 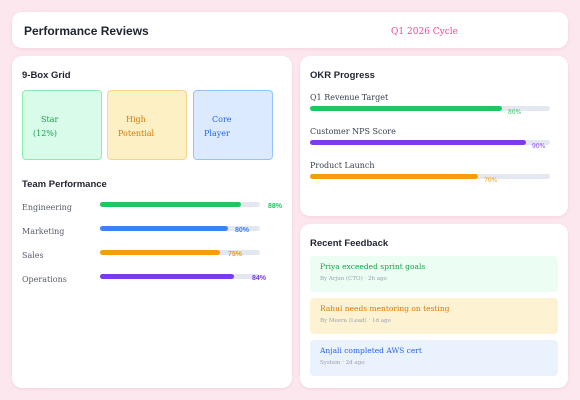 What do you see at coordinates (33, 255) in the screenshot?
I see `team-name-sales: Sales` at bounding box center [33, 255].